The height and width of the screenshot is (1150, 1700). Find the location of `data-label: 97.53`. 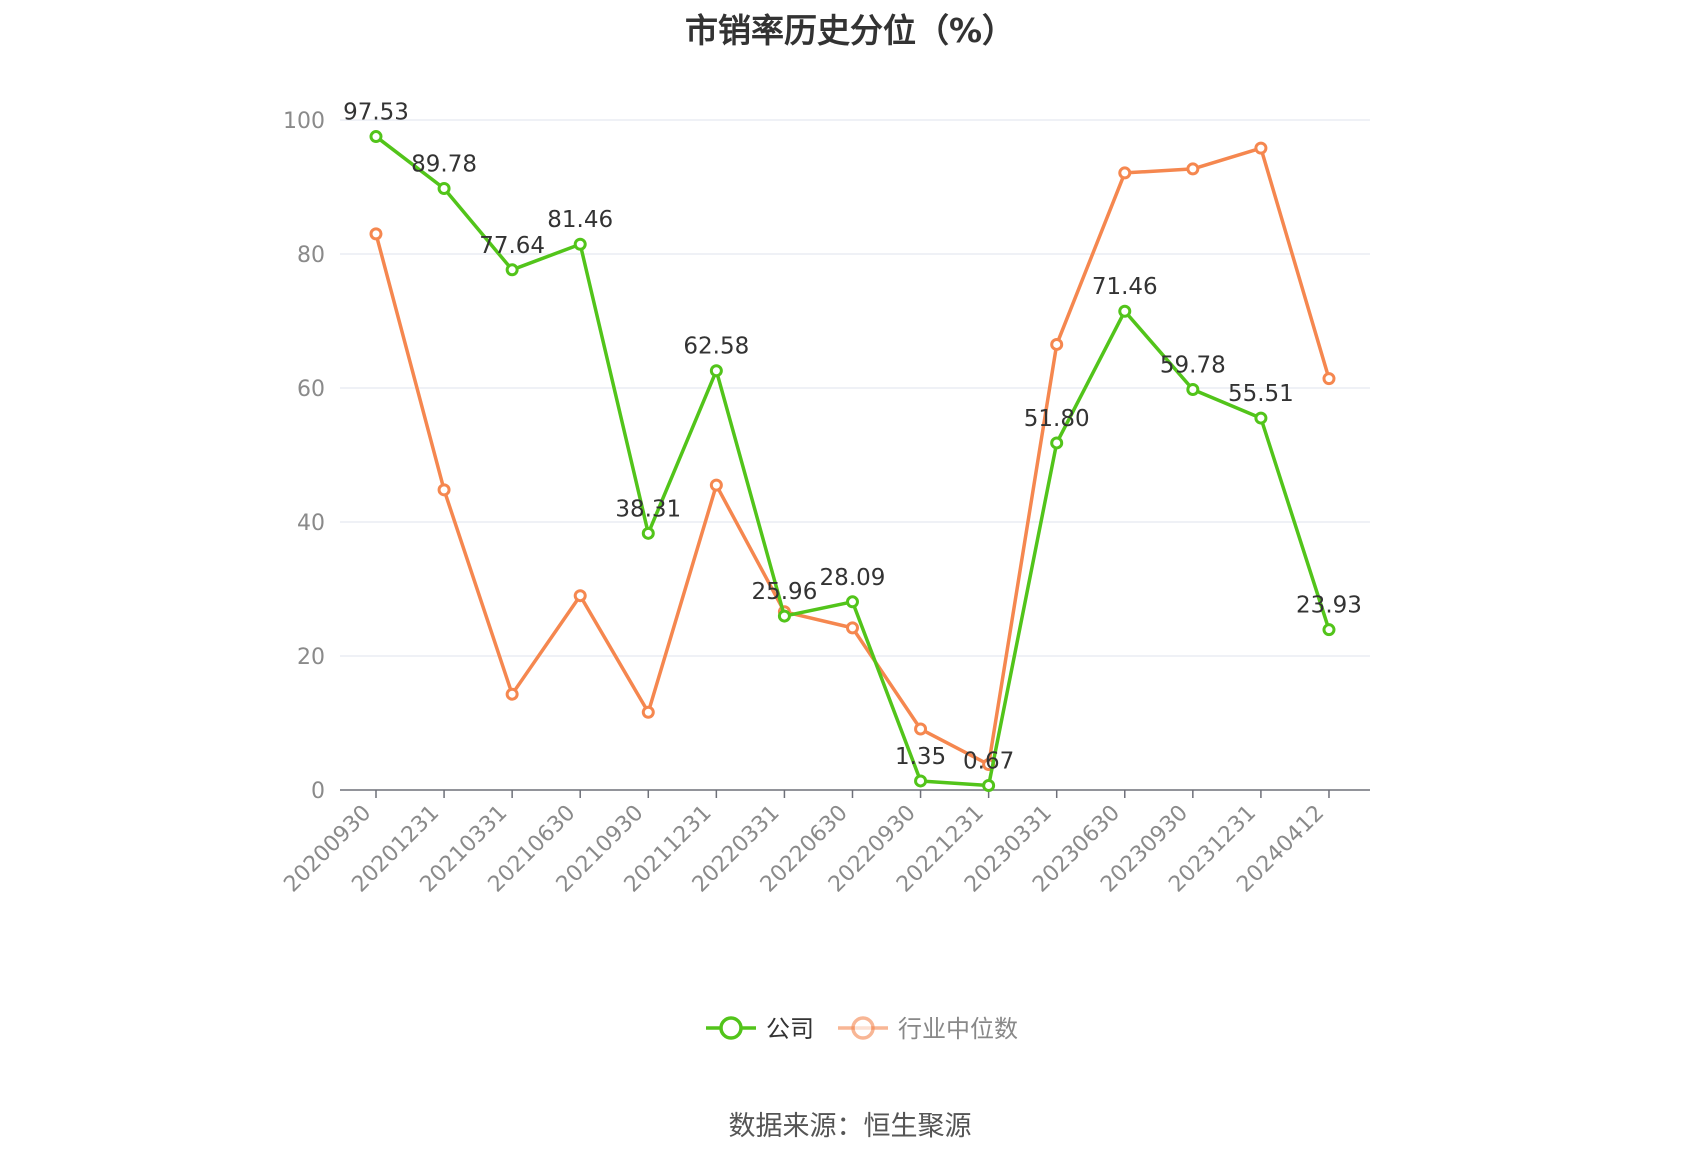

data-label: 97.53 is located at coordinates (376, 113).